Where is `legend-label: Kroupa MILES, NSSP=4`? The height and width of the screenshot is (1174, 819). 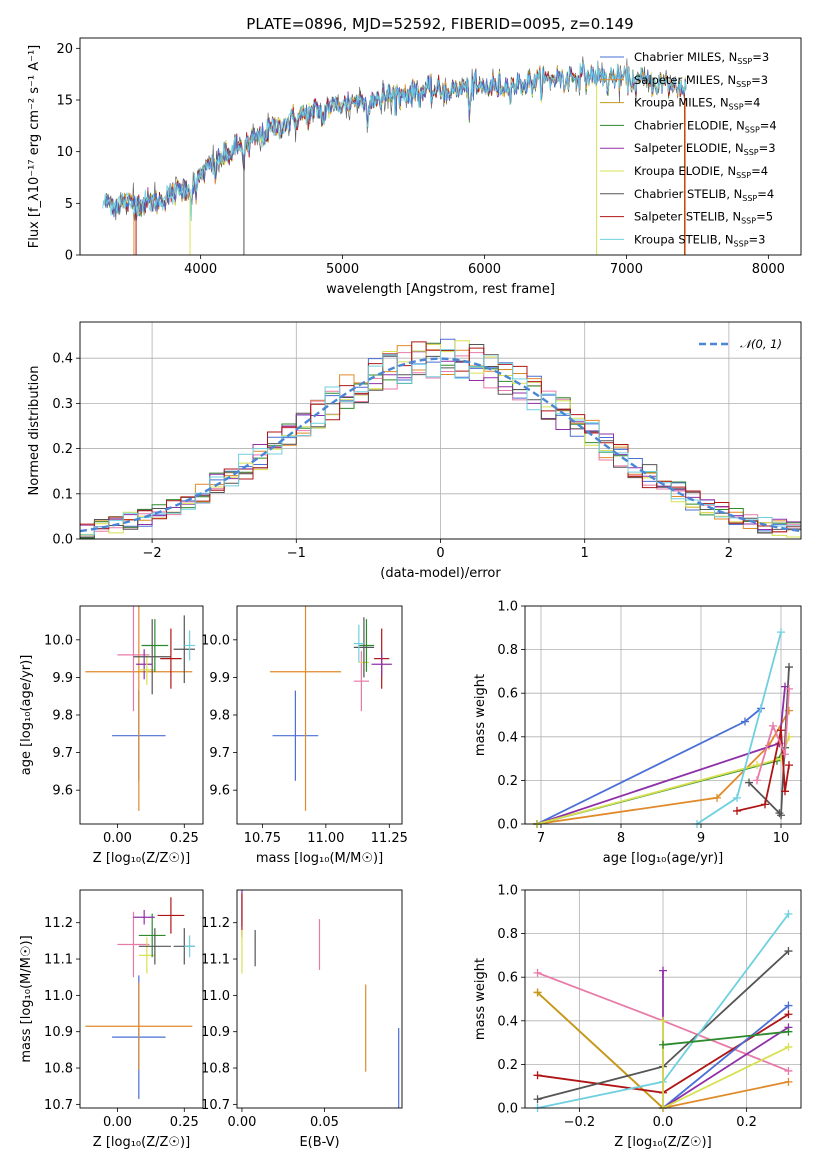 legend-label: Kroupa MILES, NSSP=4 is located at coordinates (697, 104).